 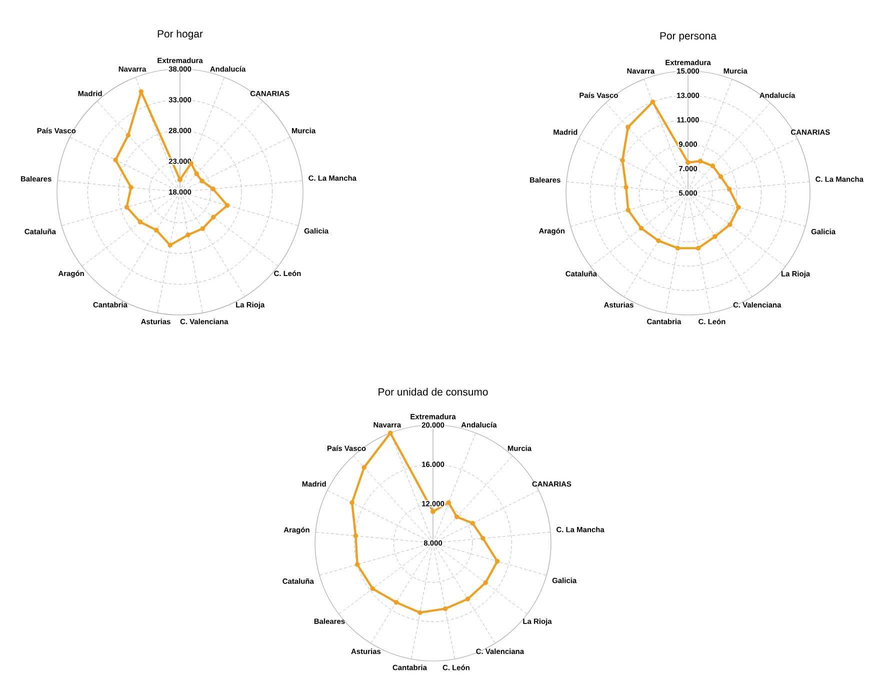 I want to click on chart-title: Por hogar, so click(x=180, y=35).